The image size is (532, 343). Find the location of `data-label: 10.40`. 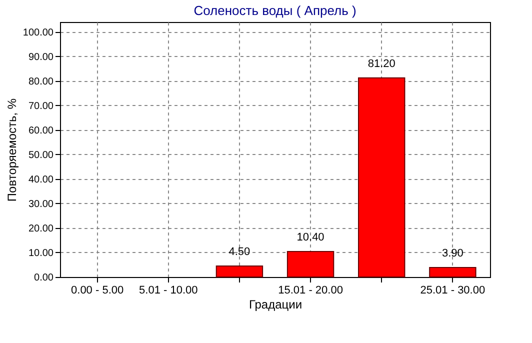

data-label: 10.40 is located at coordinates (310, 238).